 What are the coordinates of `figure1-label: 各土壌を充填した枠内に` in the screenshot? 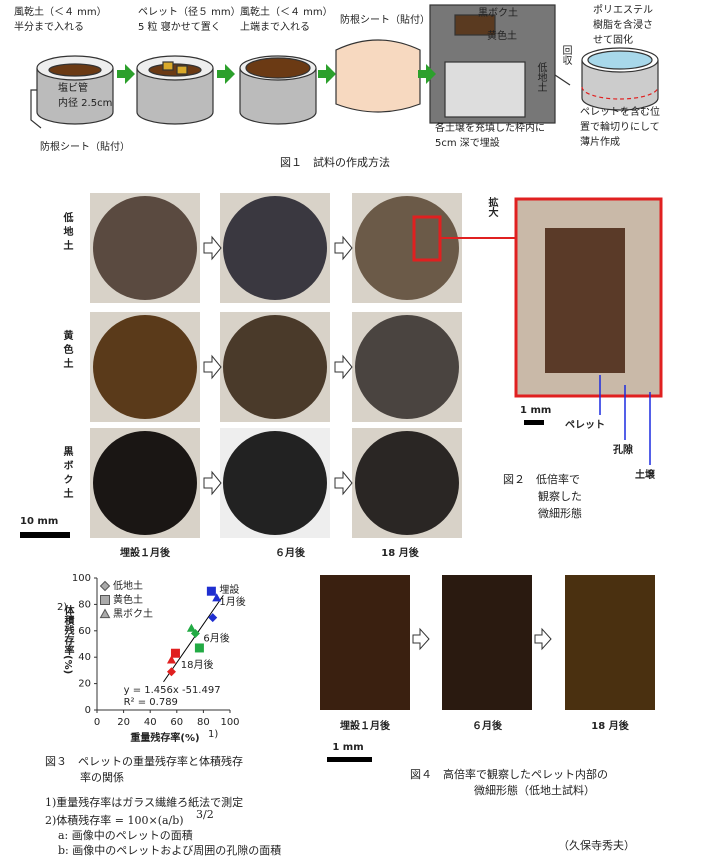 It's located at (490, 127).